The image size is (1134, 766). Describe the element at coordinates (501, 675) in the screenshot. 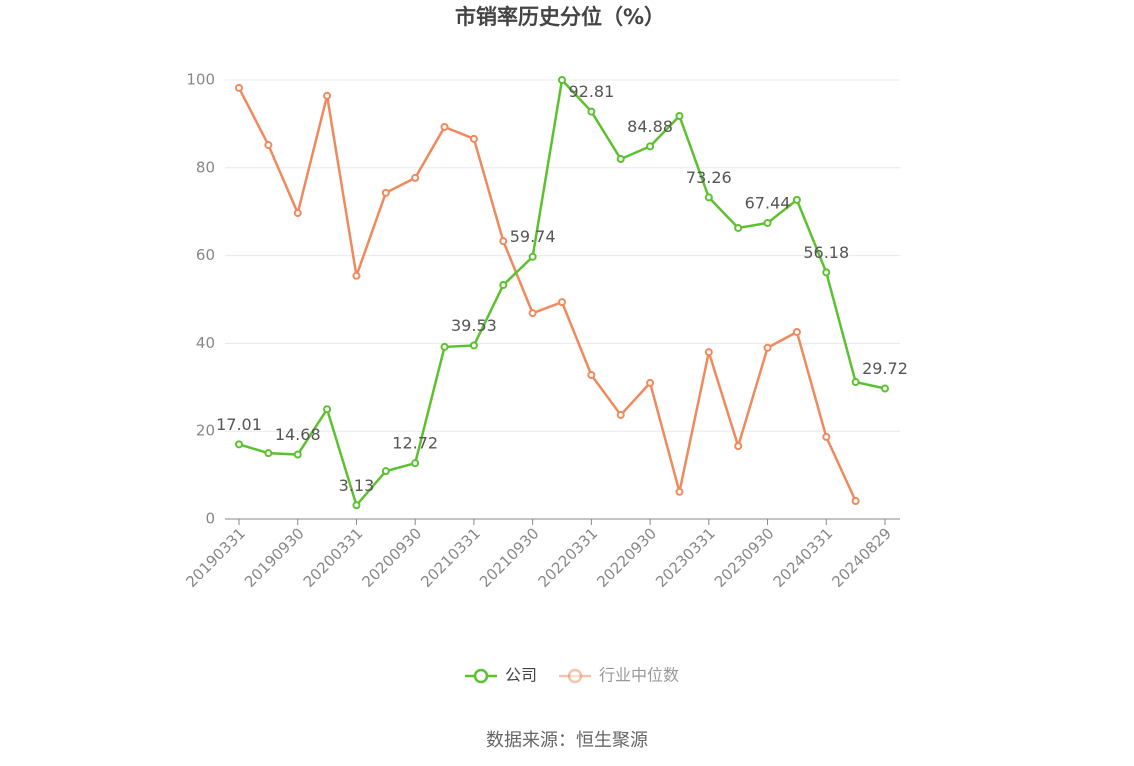

I see `legend-item: 公司` at that location.